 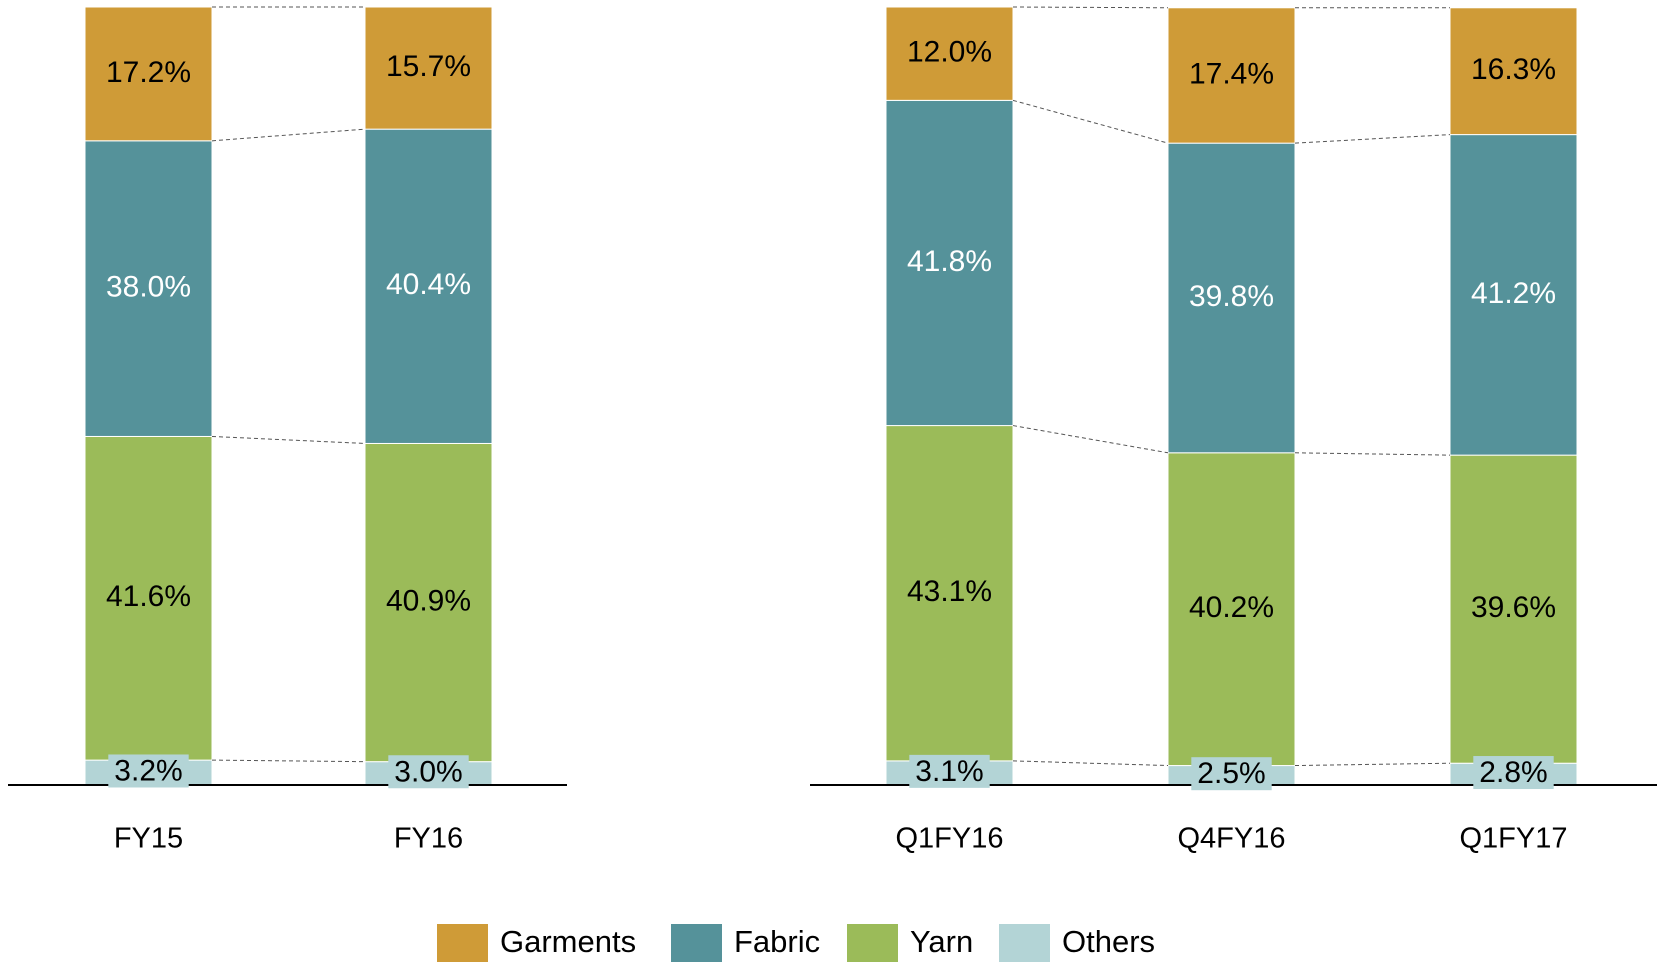 I want to click on data-label: 41.8%, so click(x=949, y=261).